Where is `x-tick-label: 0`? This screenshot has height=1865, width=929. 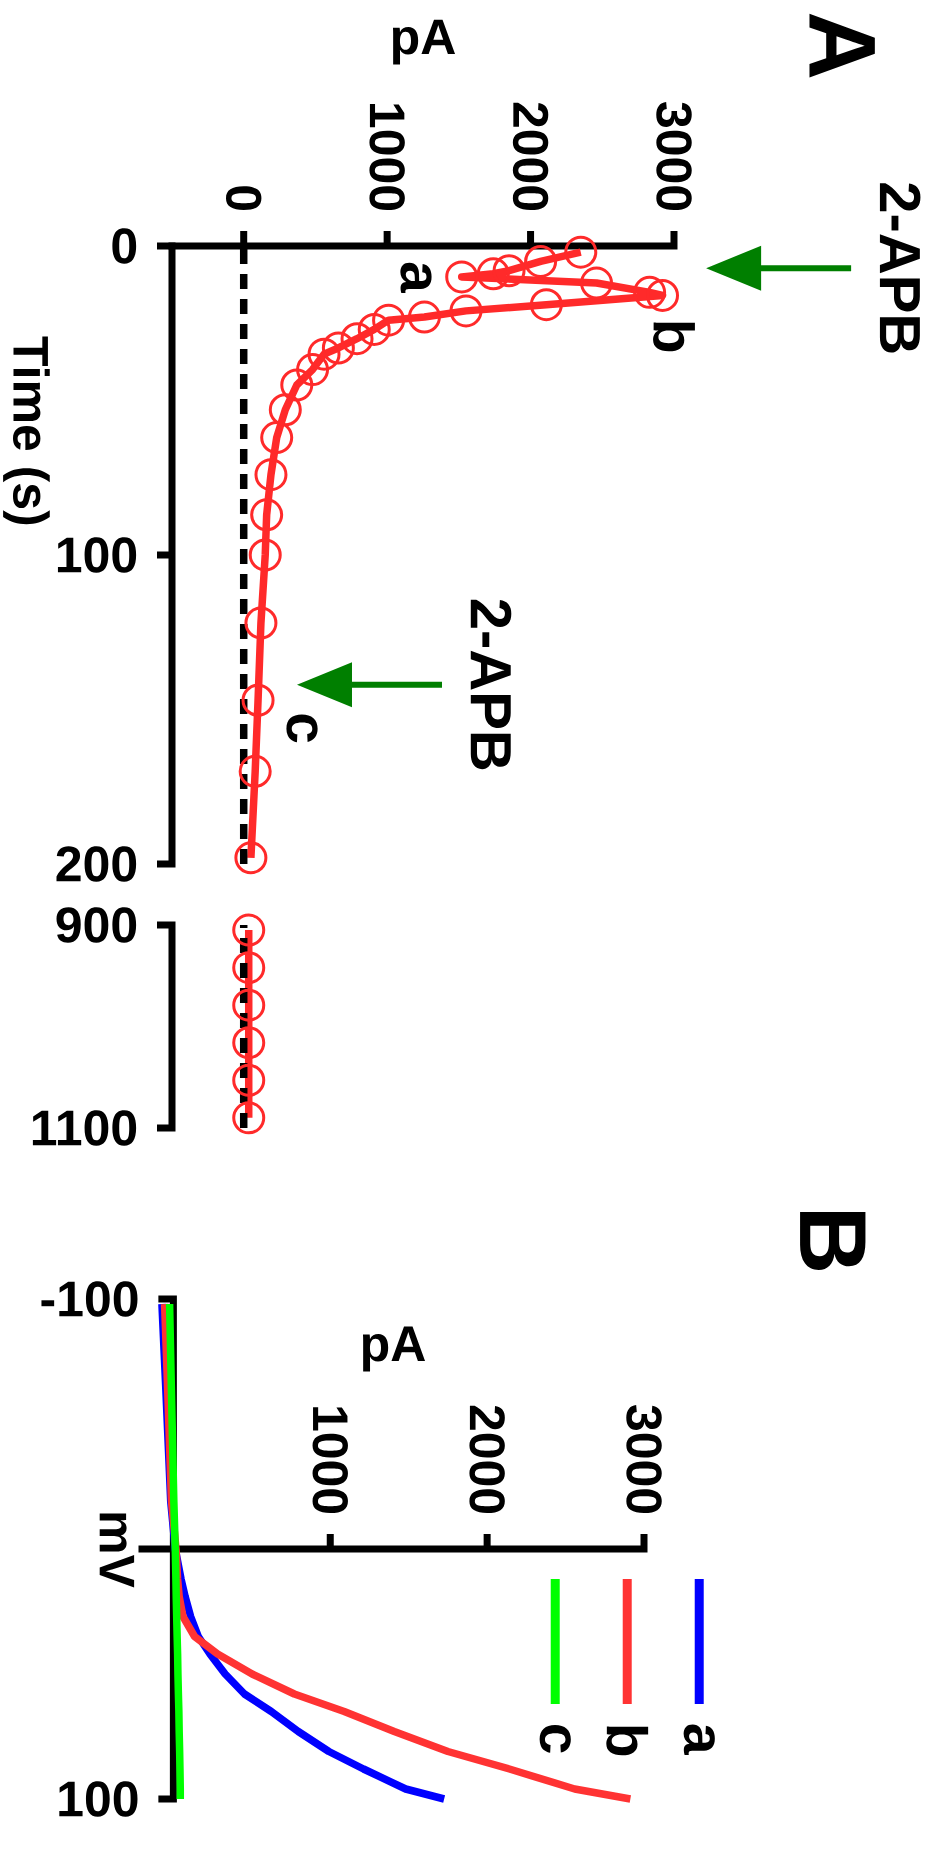 x-tick-label: 0 is located at coordinates (243, 198).